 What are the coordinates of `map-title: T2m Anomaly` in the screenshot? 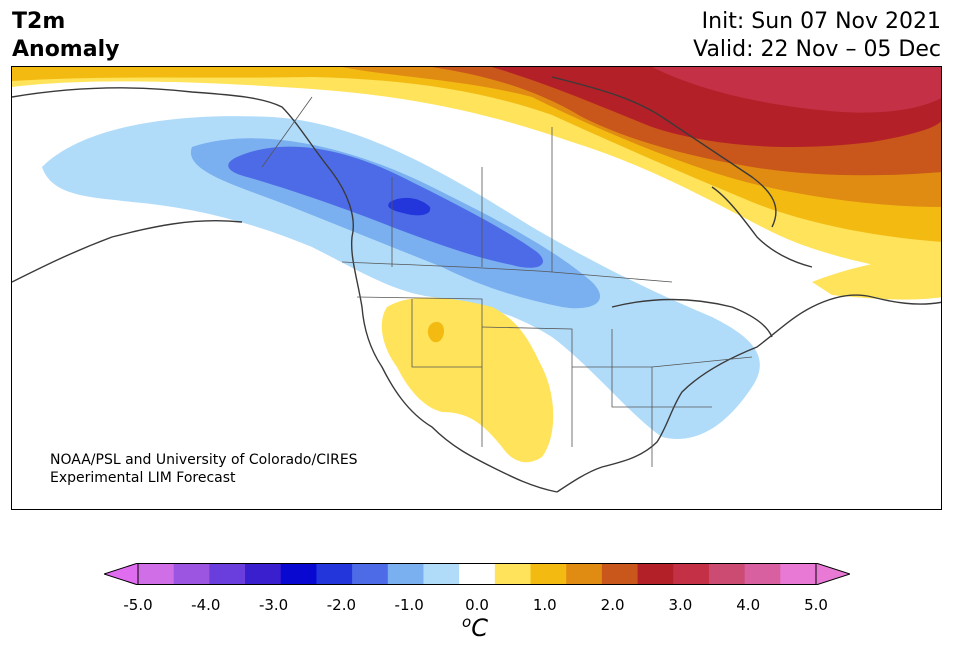 It's located at (65, 36).